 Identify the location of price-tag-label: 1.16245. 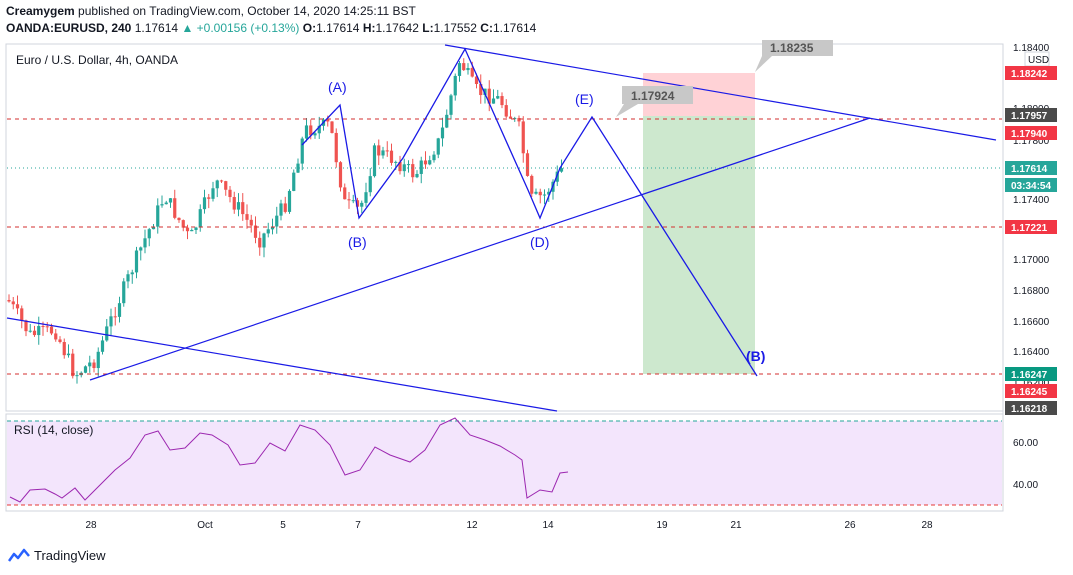
(1029, 392).